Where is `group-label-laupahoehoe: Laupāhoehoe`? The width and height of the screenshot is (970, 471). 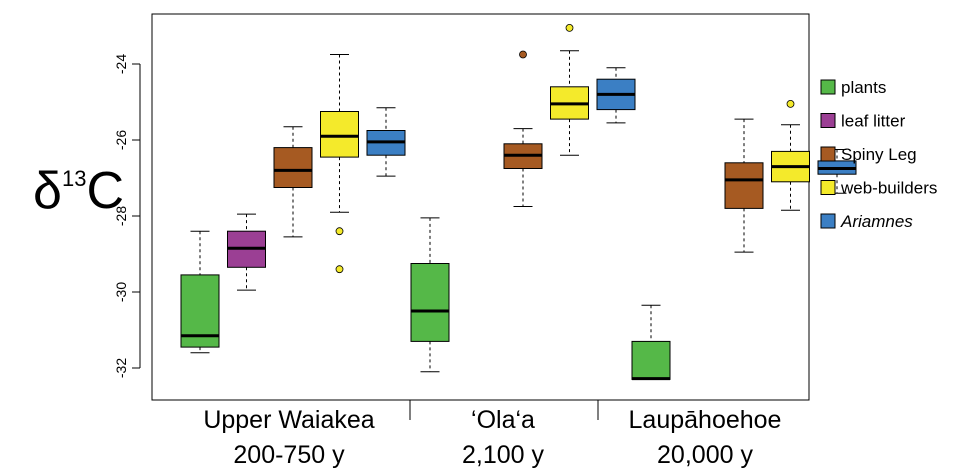 group-label-laupahoehoe: Laupāhoehoe is located at coordinates (705, 420).